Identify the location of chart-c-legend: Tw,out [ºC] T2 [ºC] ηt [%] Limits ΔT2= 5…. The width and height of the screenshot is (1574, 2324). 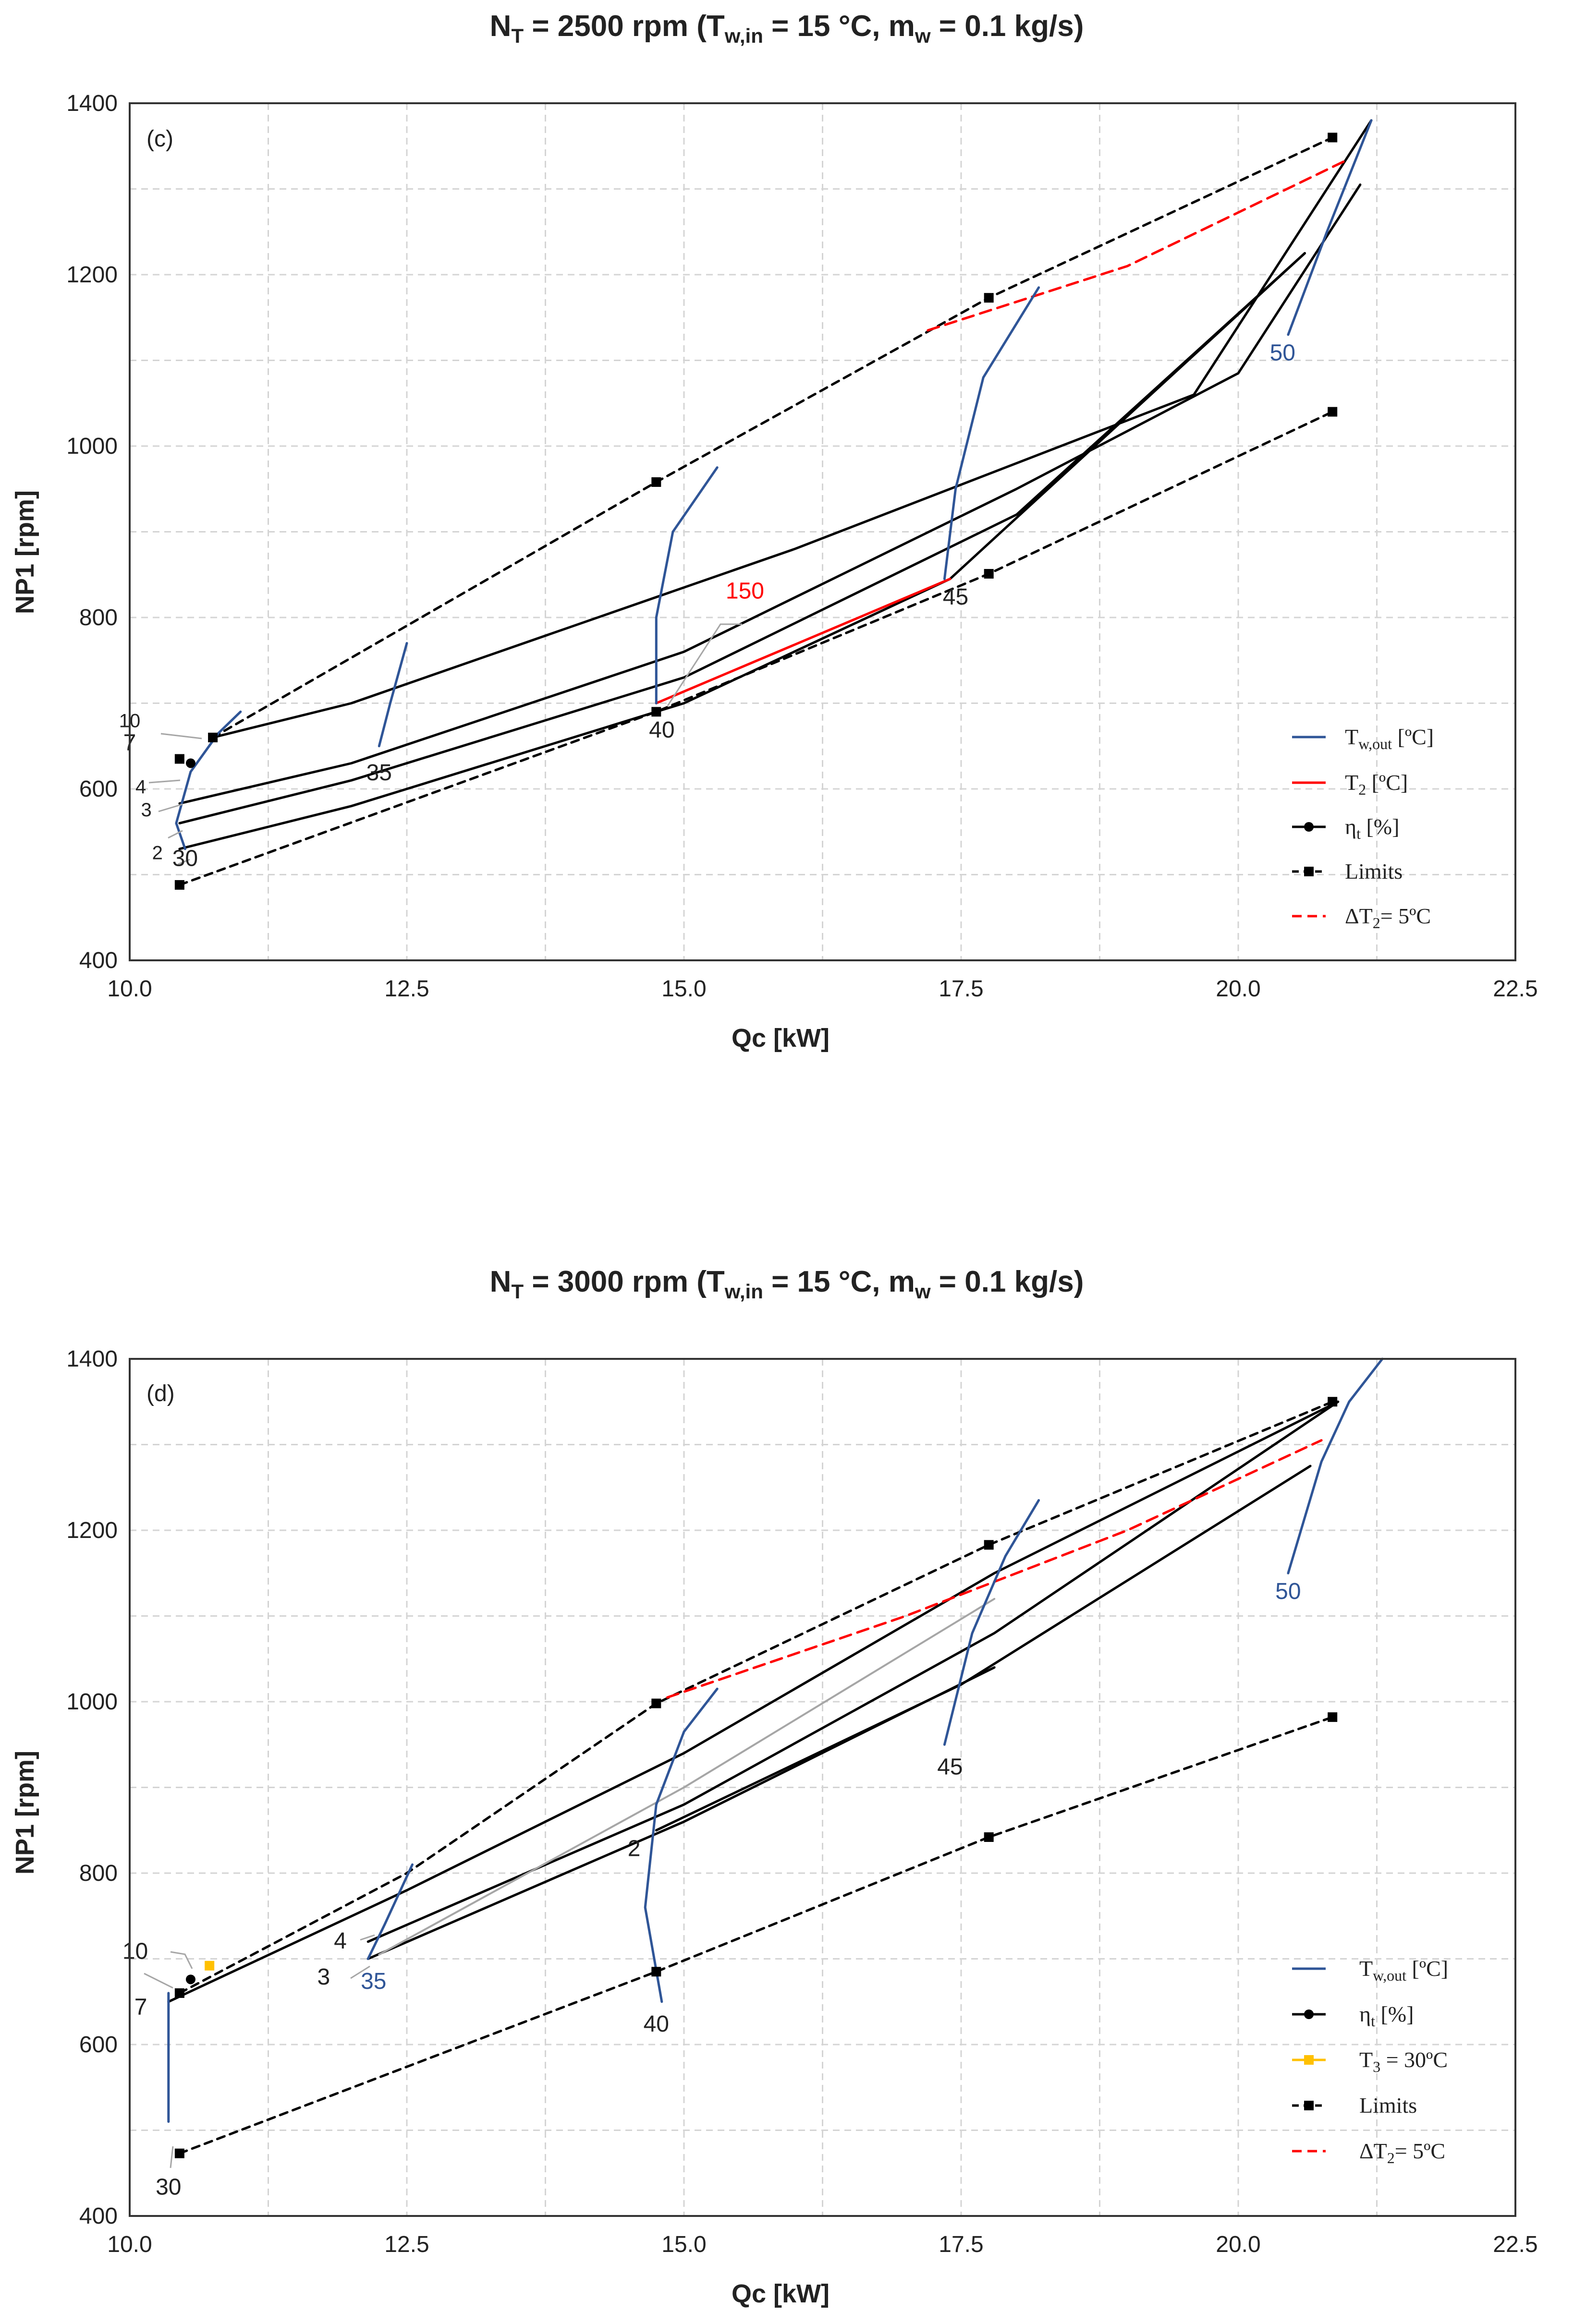
(1363, 828).